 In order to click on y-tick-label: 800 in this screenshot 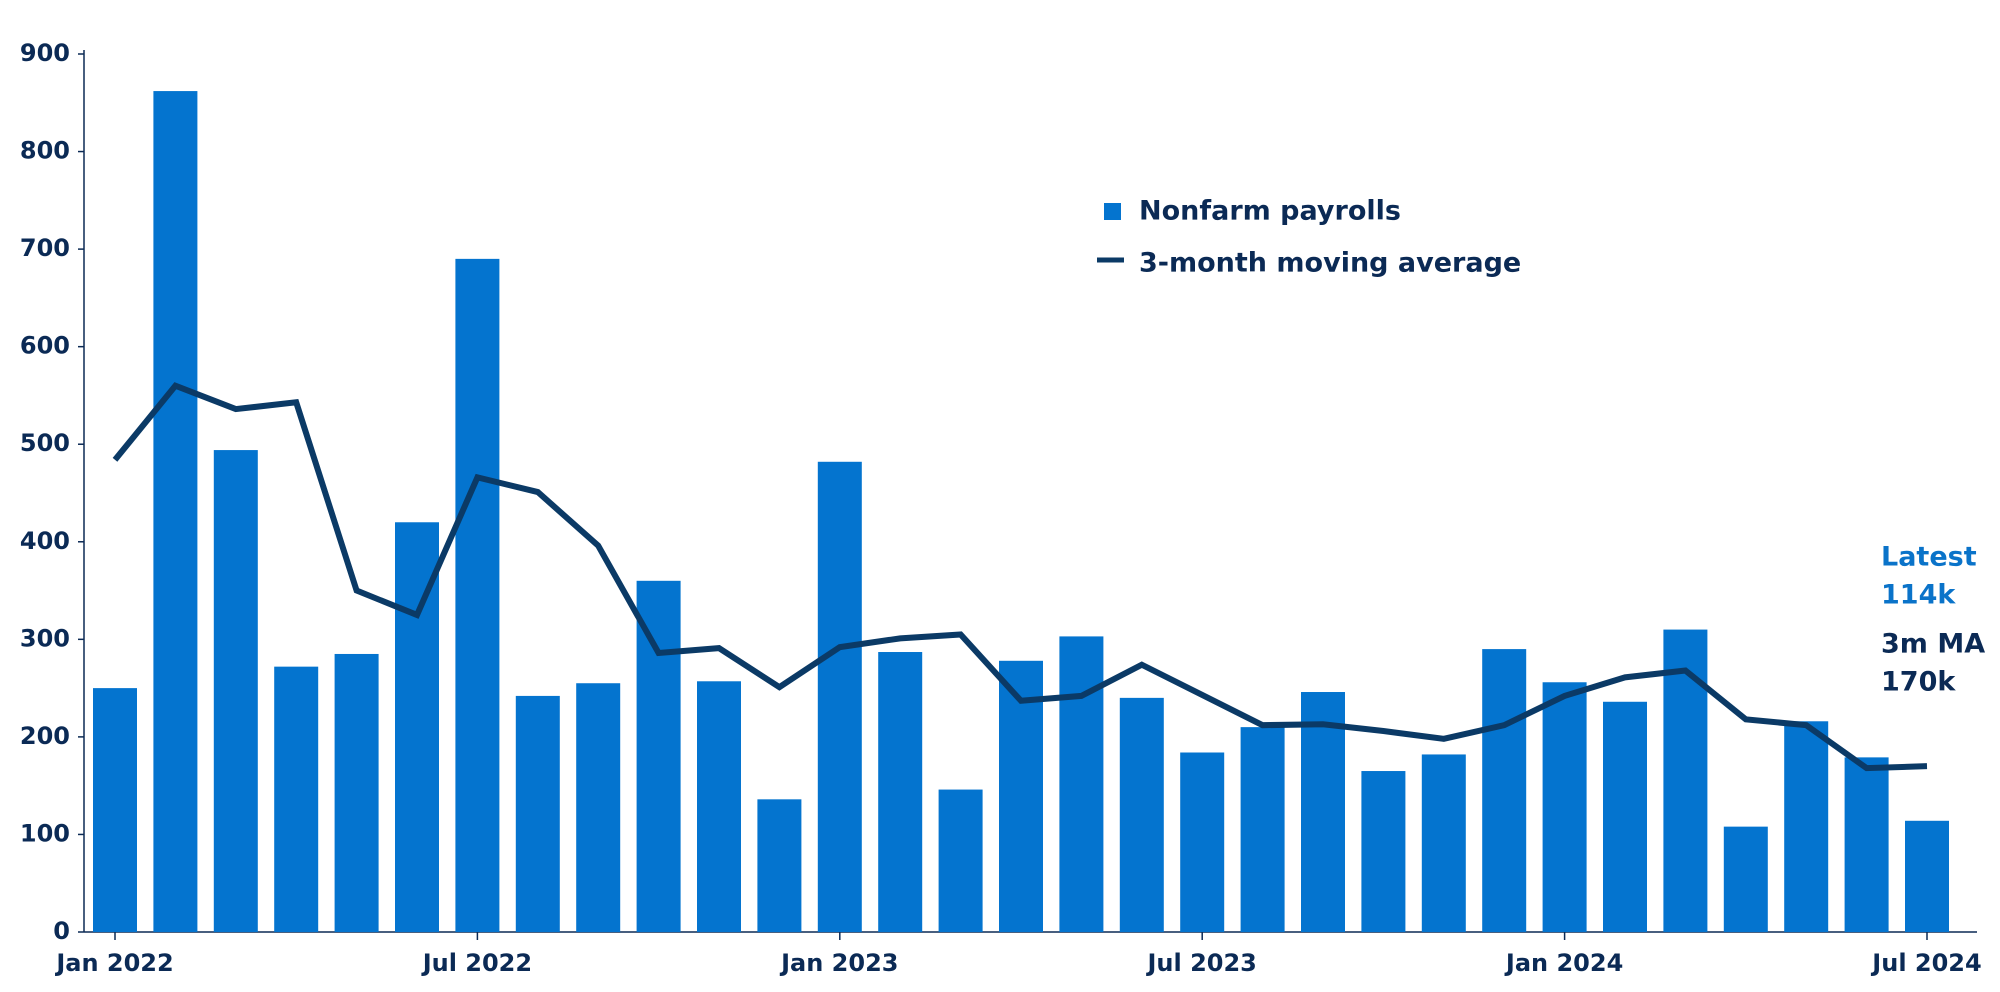, I will do `click(45, 151)`.